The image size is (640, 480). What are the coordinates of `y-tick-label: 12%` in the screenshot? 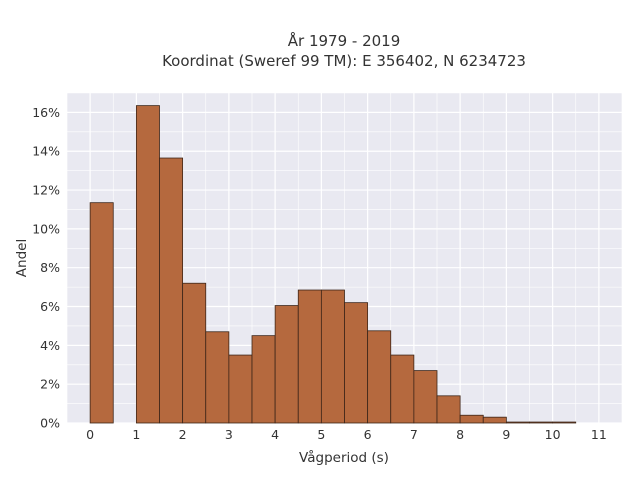 It's located at (46, 190).